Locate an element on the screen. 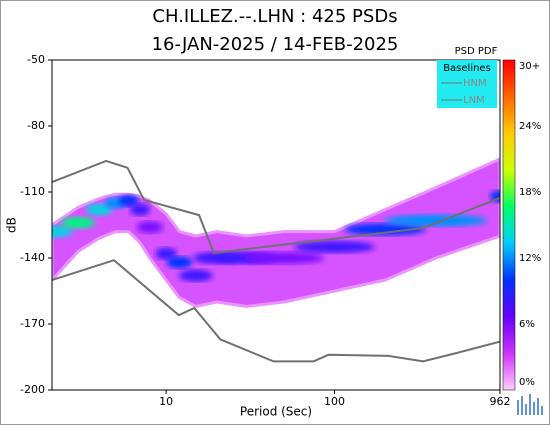 The width and height of the screenshot is (550, 425). colorbar-tick-label: 24% is located at coordinates (530, 126).